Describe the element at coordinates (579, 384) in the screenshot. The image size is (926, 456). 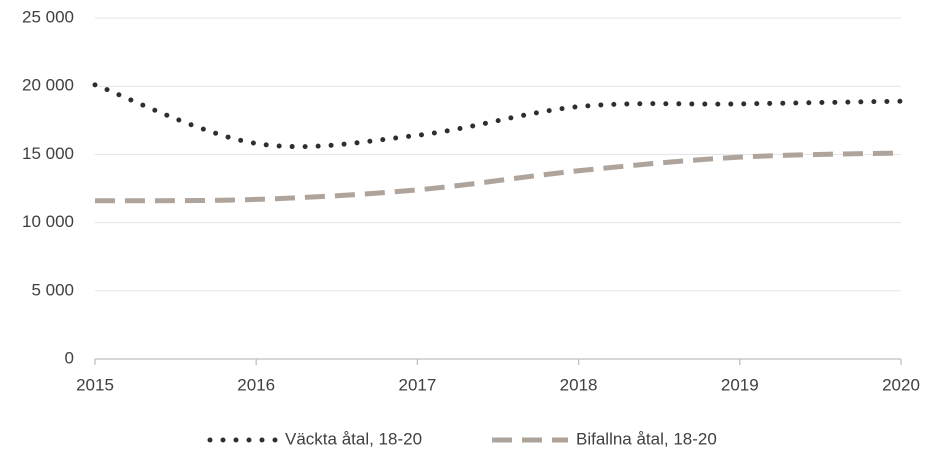
I see `x-tick-label: 2018` at that location.